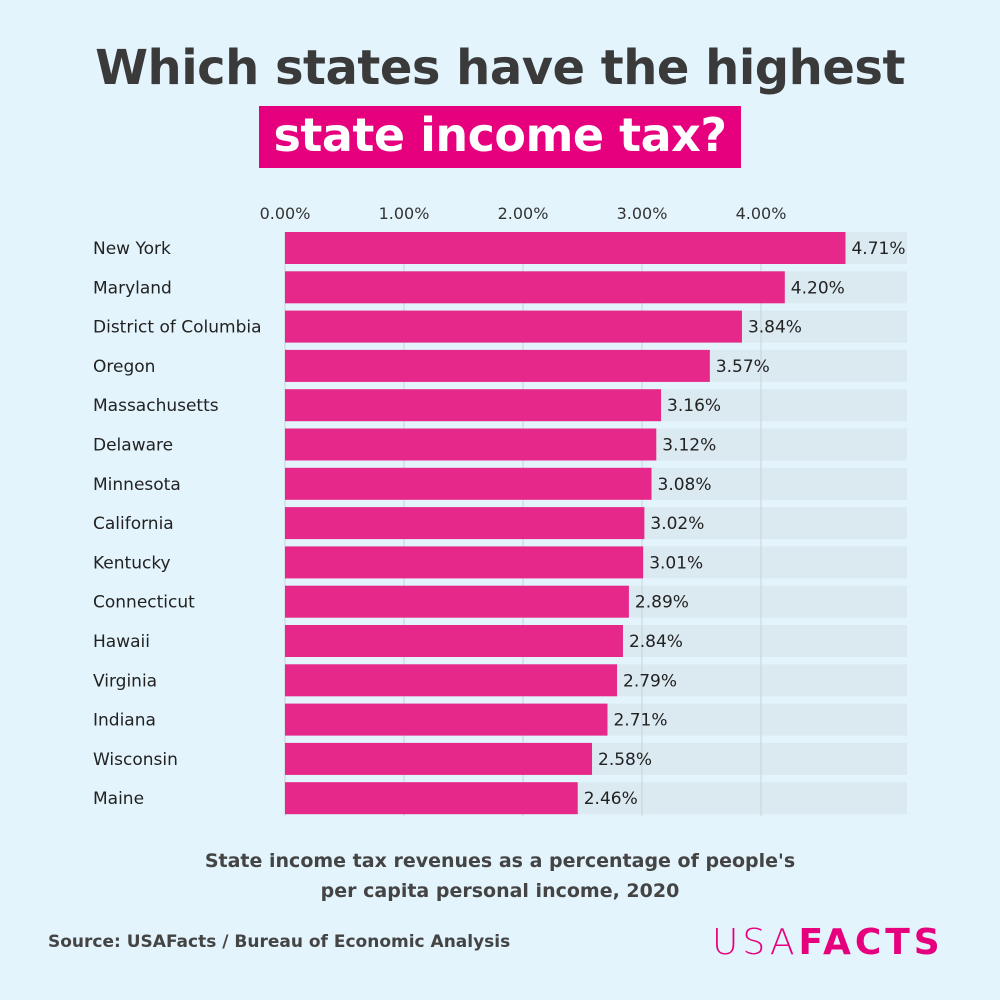 The width and height of the screenshot is (1000, 1000). I want to click on category-label: Maryland, so click(132, 288).